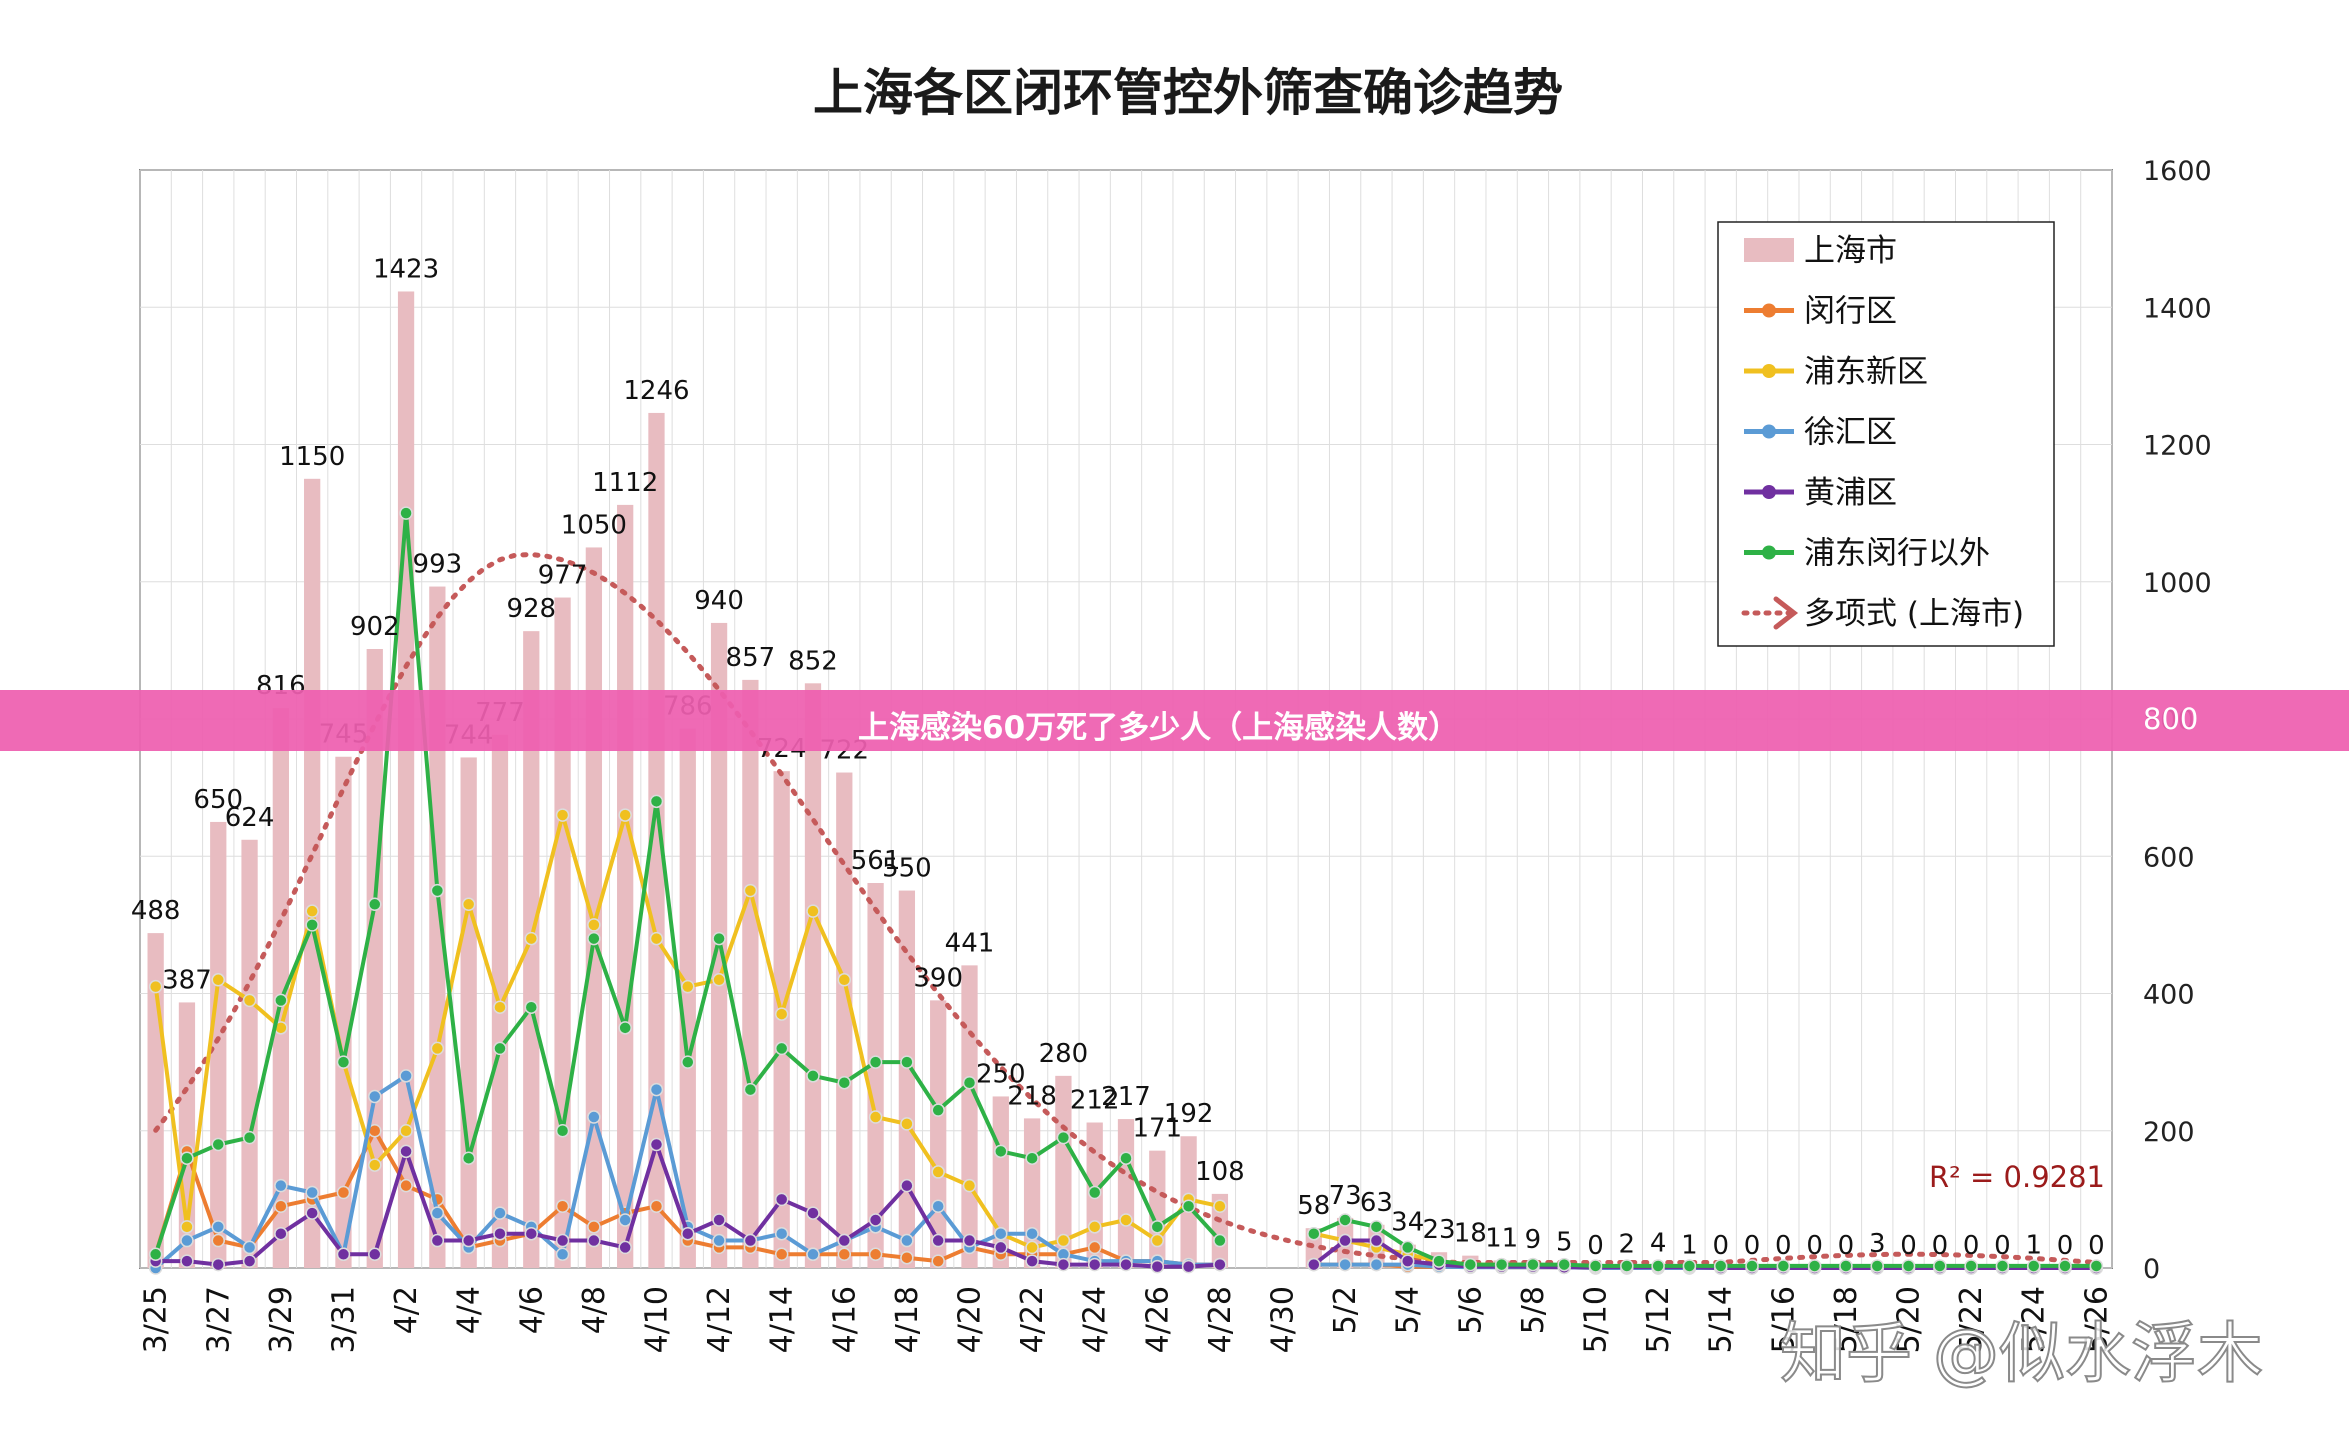 This screenshot has height=1447, width=2349. I want to click on y-tick-label: 1600, so click(2177, 171).